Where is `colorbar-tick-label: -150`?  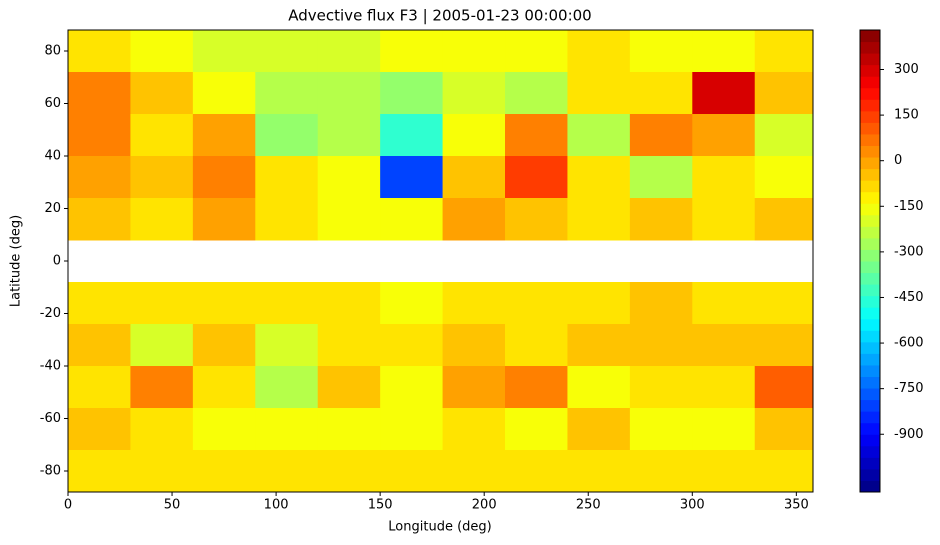 colorbar-tick-label: -150 is located at coordinates (909, 206).